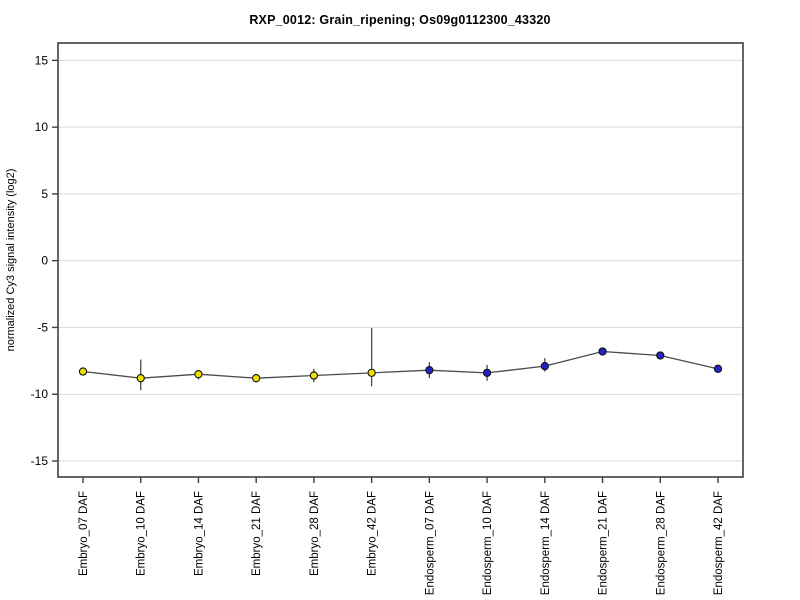  What do you see at coordinates (40, 394) in the screenshot?
I see `y-tick-label: -10` at bounding box center [40, 394].